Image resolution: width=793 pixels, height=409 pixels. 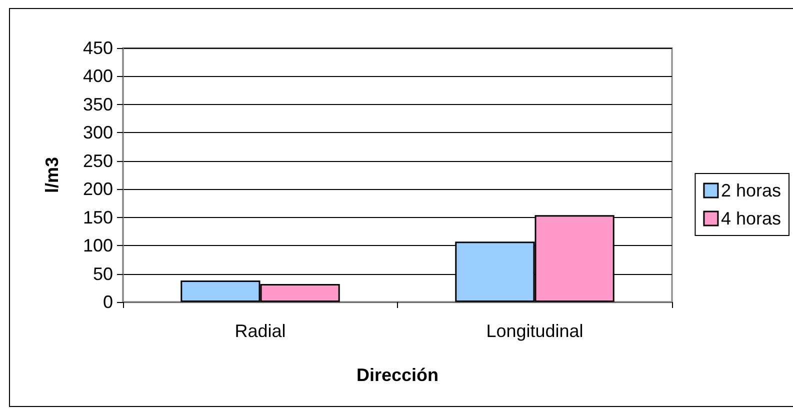 I want to click on x-axis-title: Dirección, so click(x=397, y=375).